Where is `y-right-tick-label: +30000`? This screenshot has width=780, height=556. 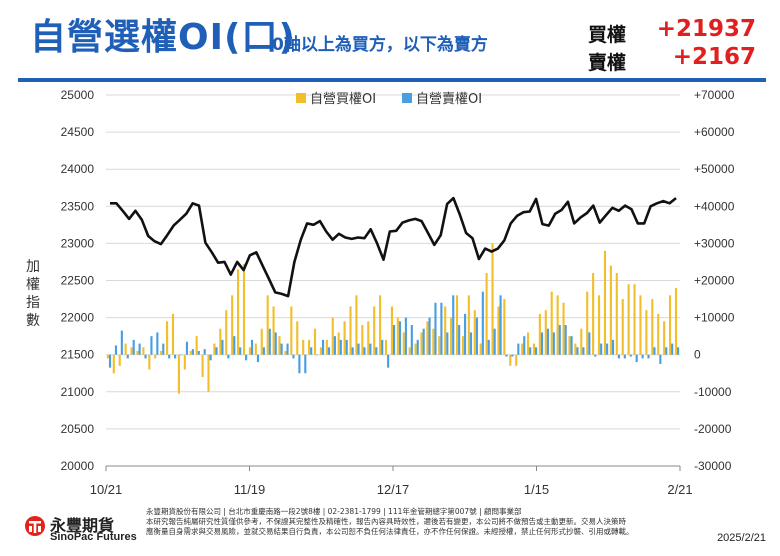 y-right-tick-label: +30000 is located at coordinates (714, 243).